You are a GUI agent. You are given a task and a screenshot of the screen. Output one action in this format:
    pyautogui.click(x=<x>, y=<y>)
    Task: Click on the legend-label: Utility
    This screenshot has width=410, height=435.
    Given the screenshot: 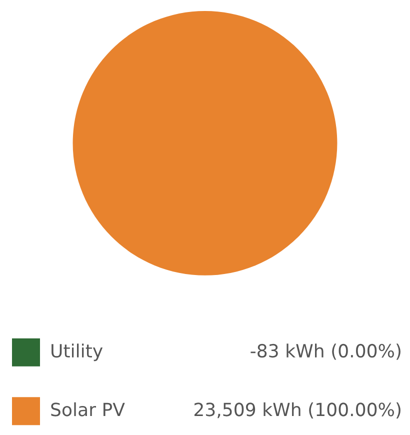 What is the action you would take?
    pyautogui.click(x=77, y=353)
    